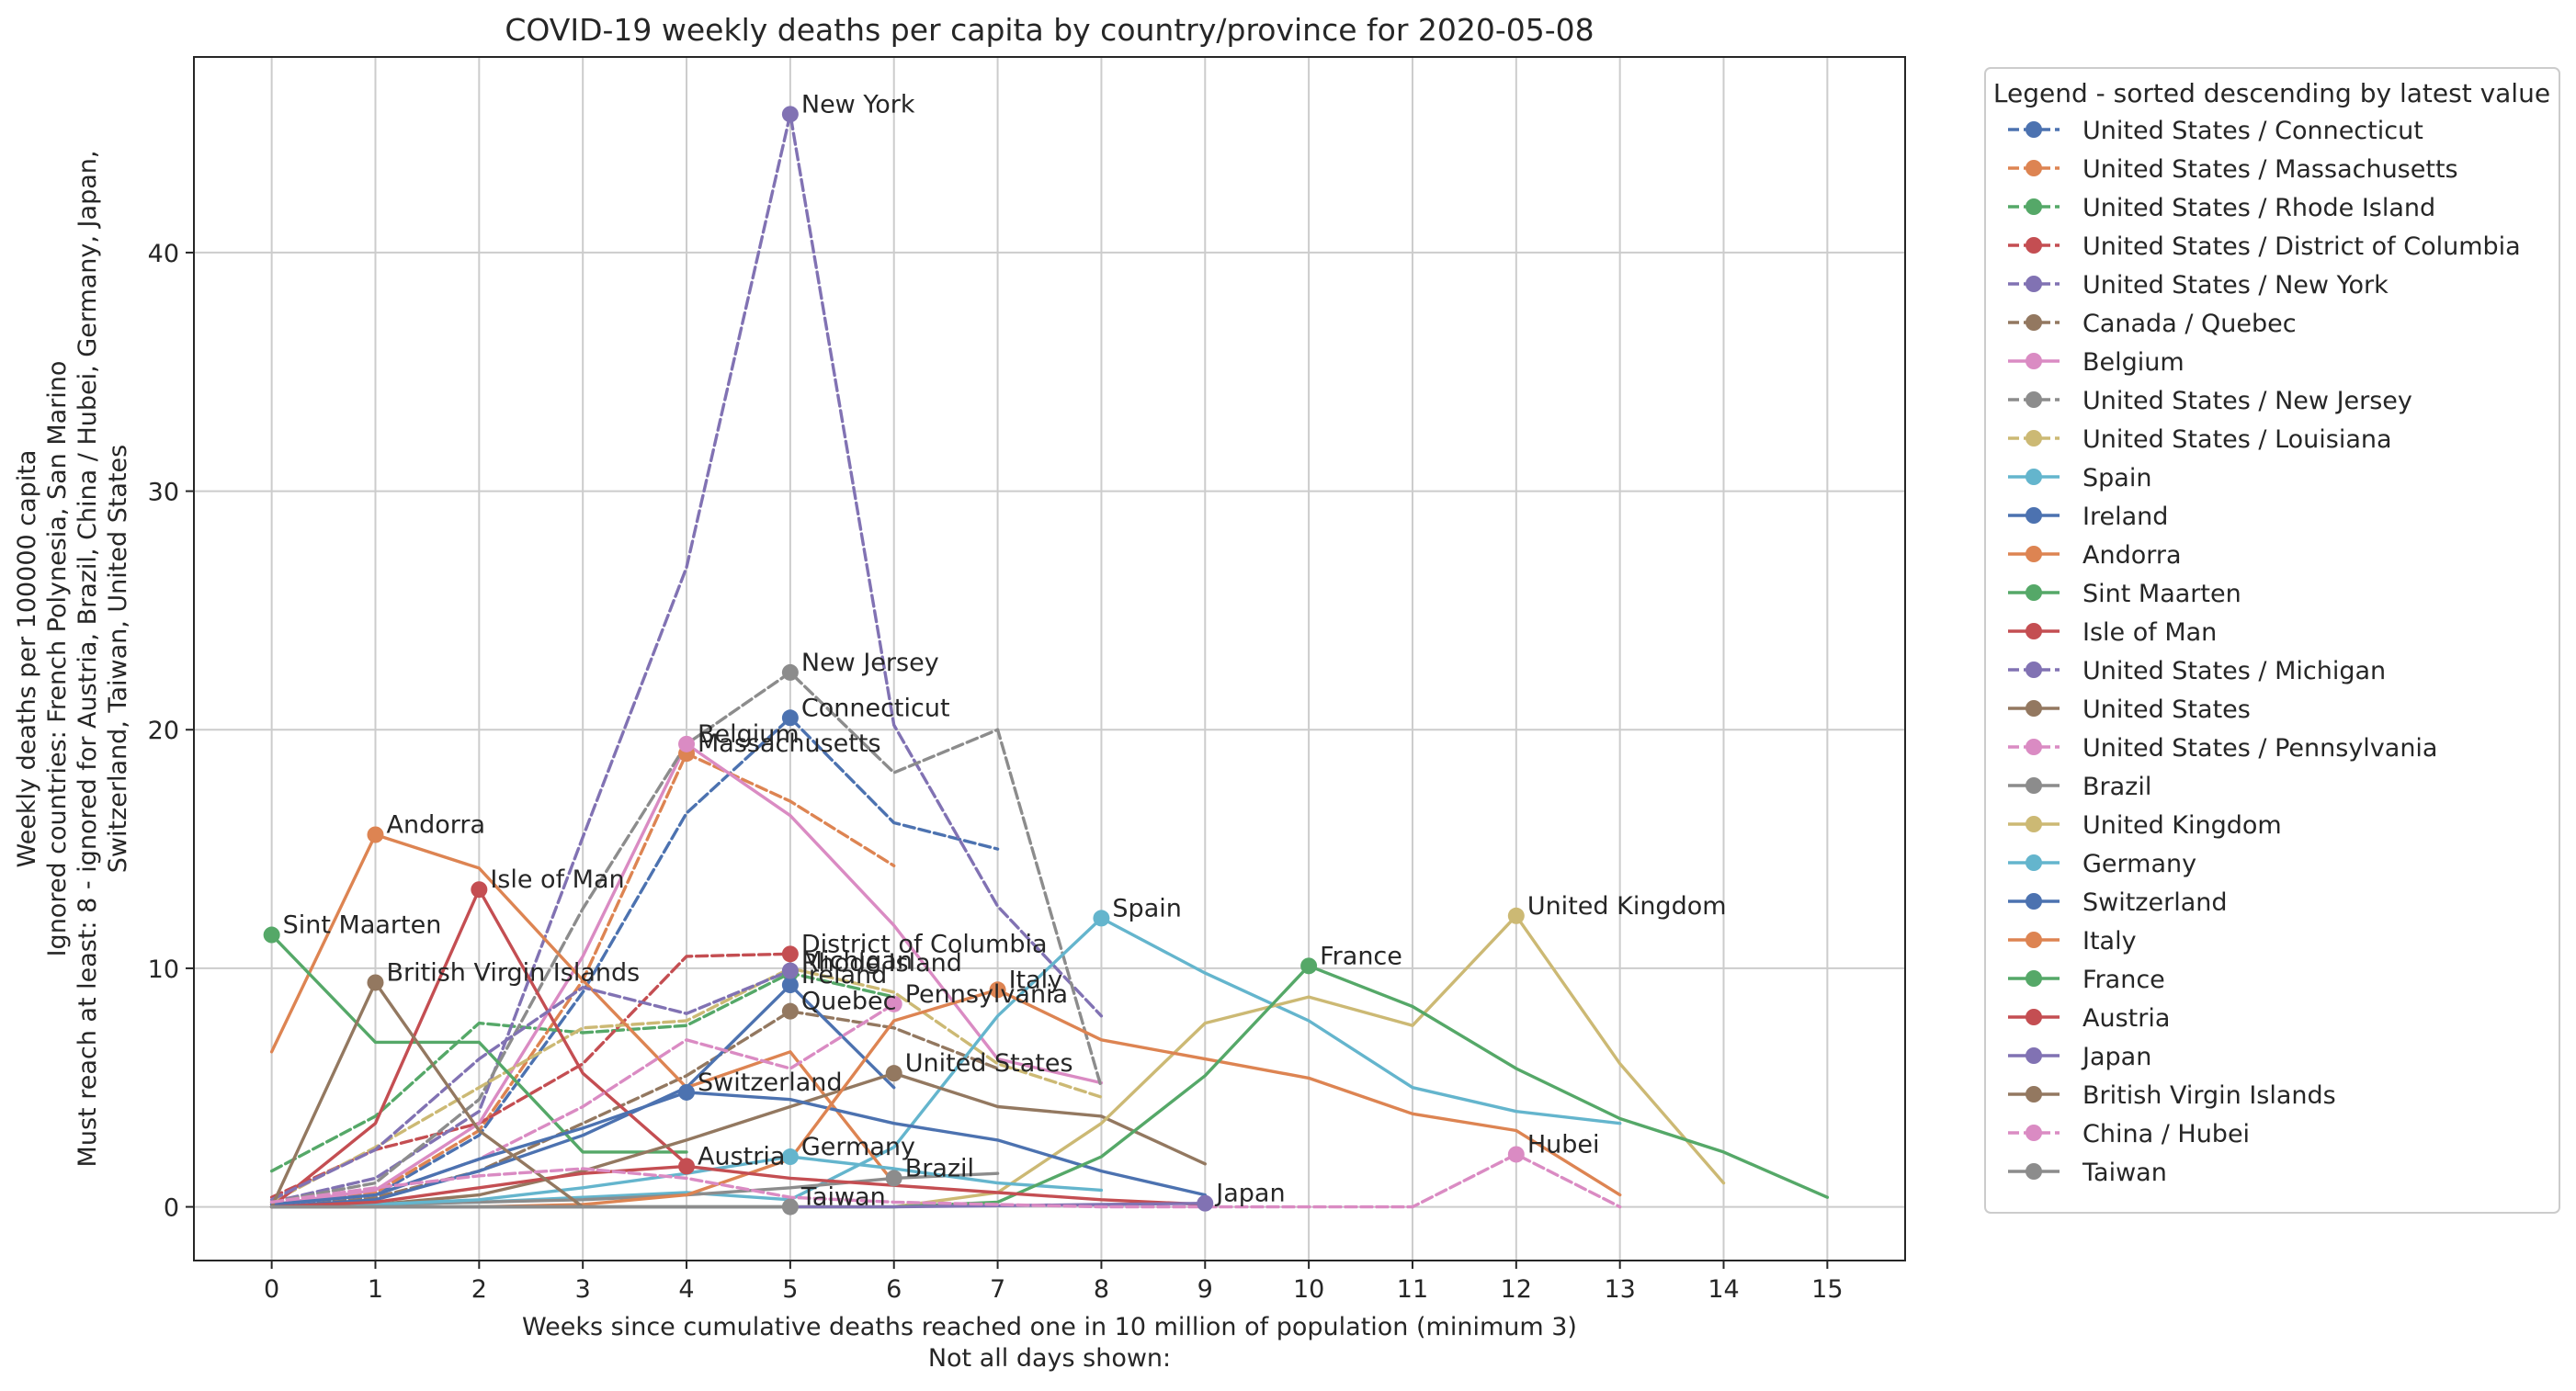  Describe the element at coordinates (2258, 208) in the screenshot. I see `legend-item-label: United States / Rhode Island` at that location.